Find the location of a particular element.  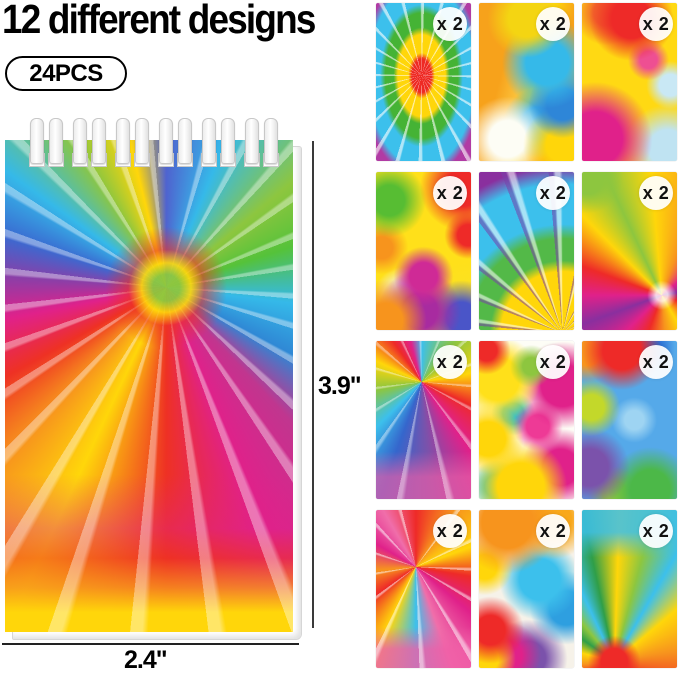

design-thumbnail-10: x 2 is located at coordinates (423, 589).